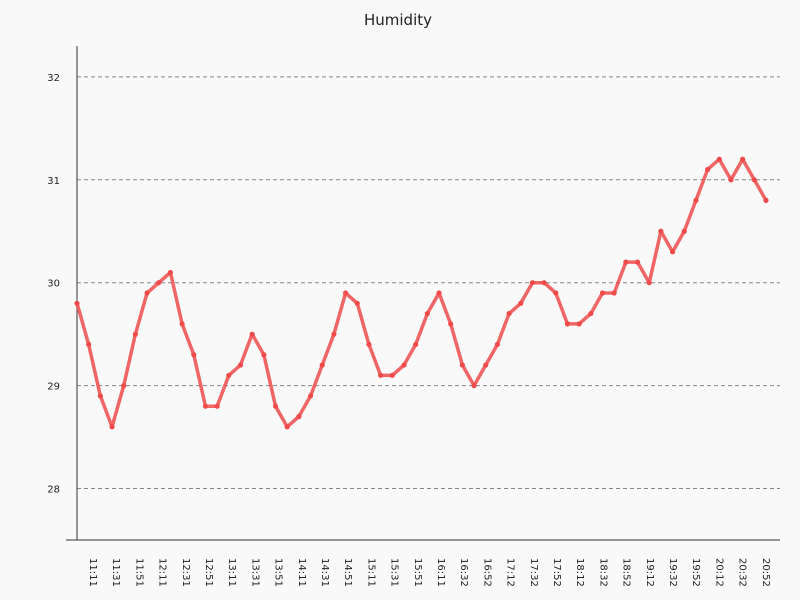 Image resolution: width=800 pixels, height=600 pixels. Describe the element at coordinates (510, 572) in the screenshot. I see `x-tick-label: 17:12` at that location.